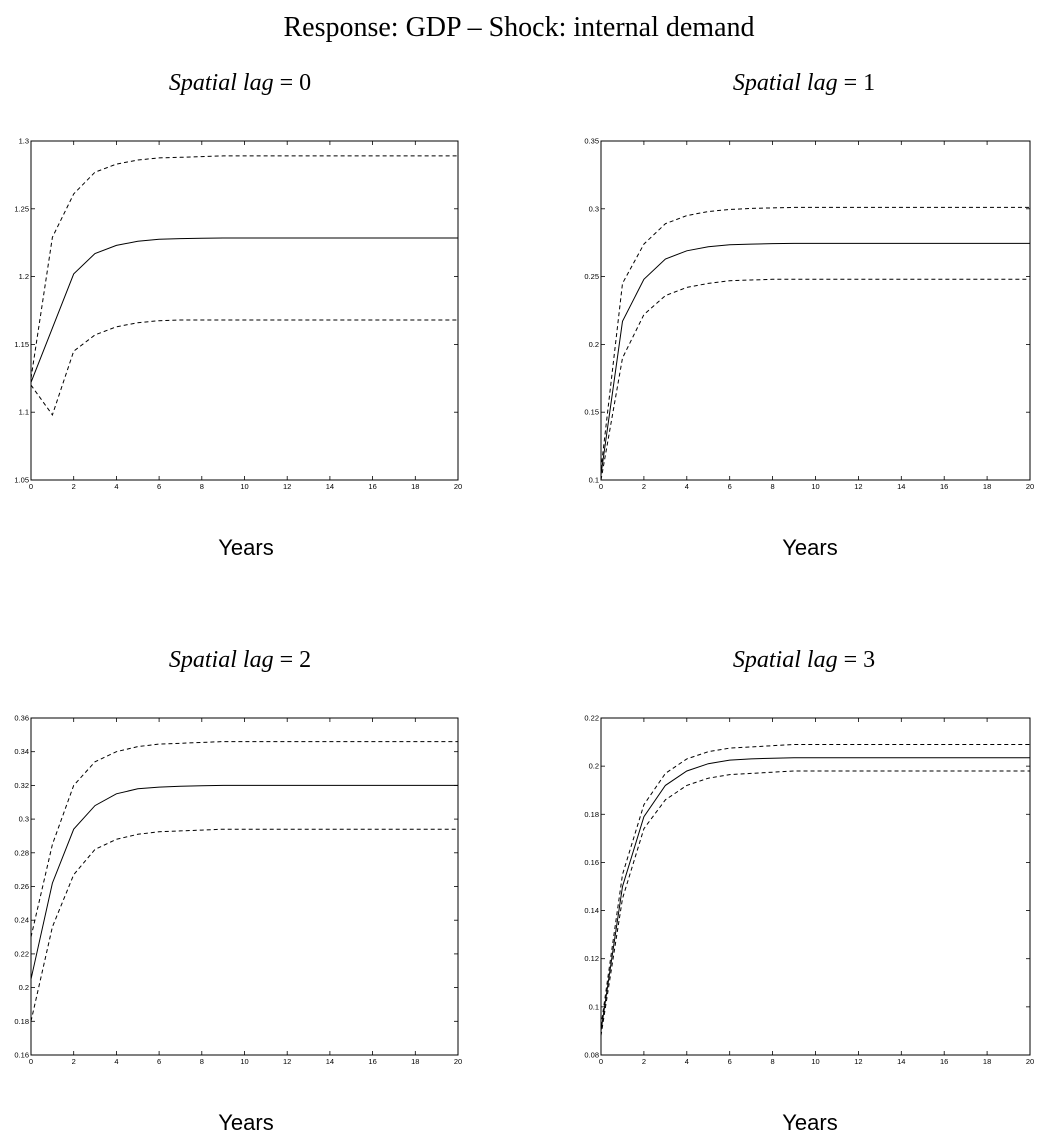 The width and height of the screenshot is (1038, 1146). I want to click on panel-3-x-tick-label: 0, so click(31, 1061).